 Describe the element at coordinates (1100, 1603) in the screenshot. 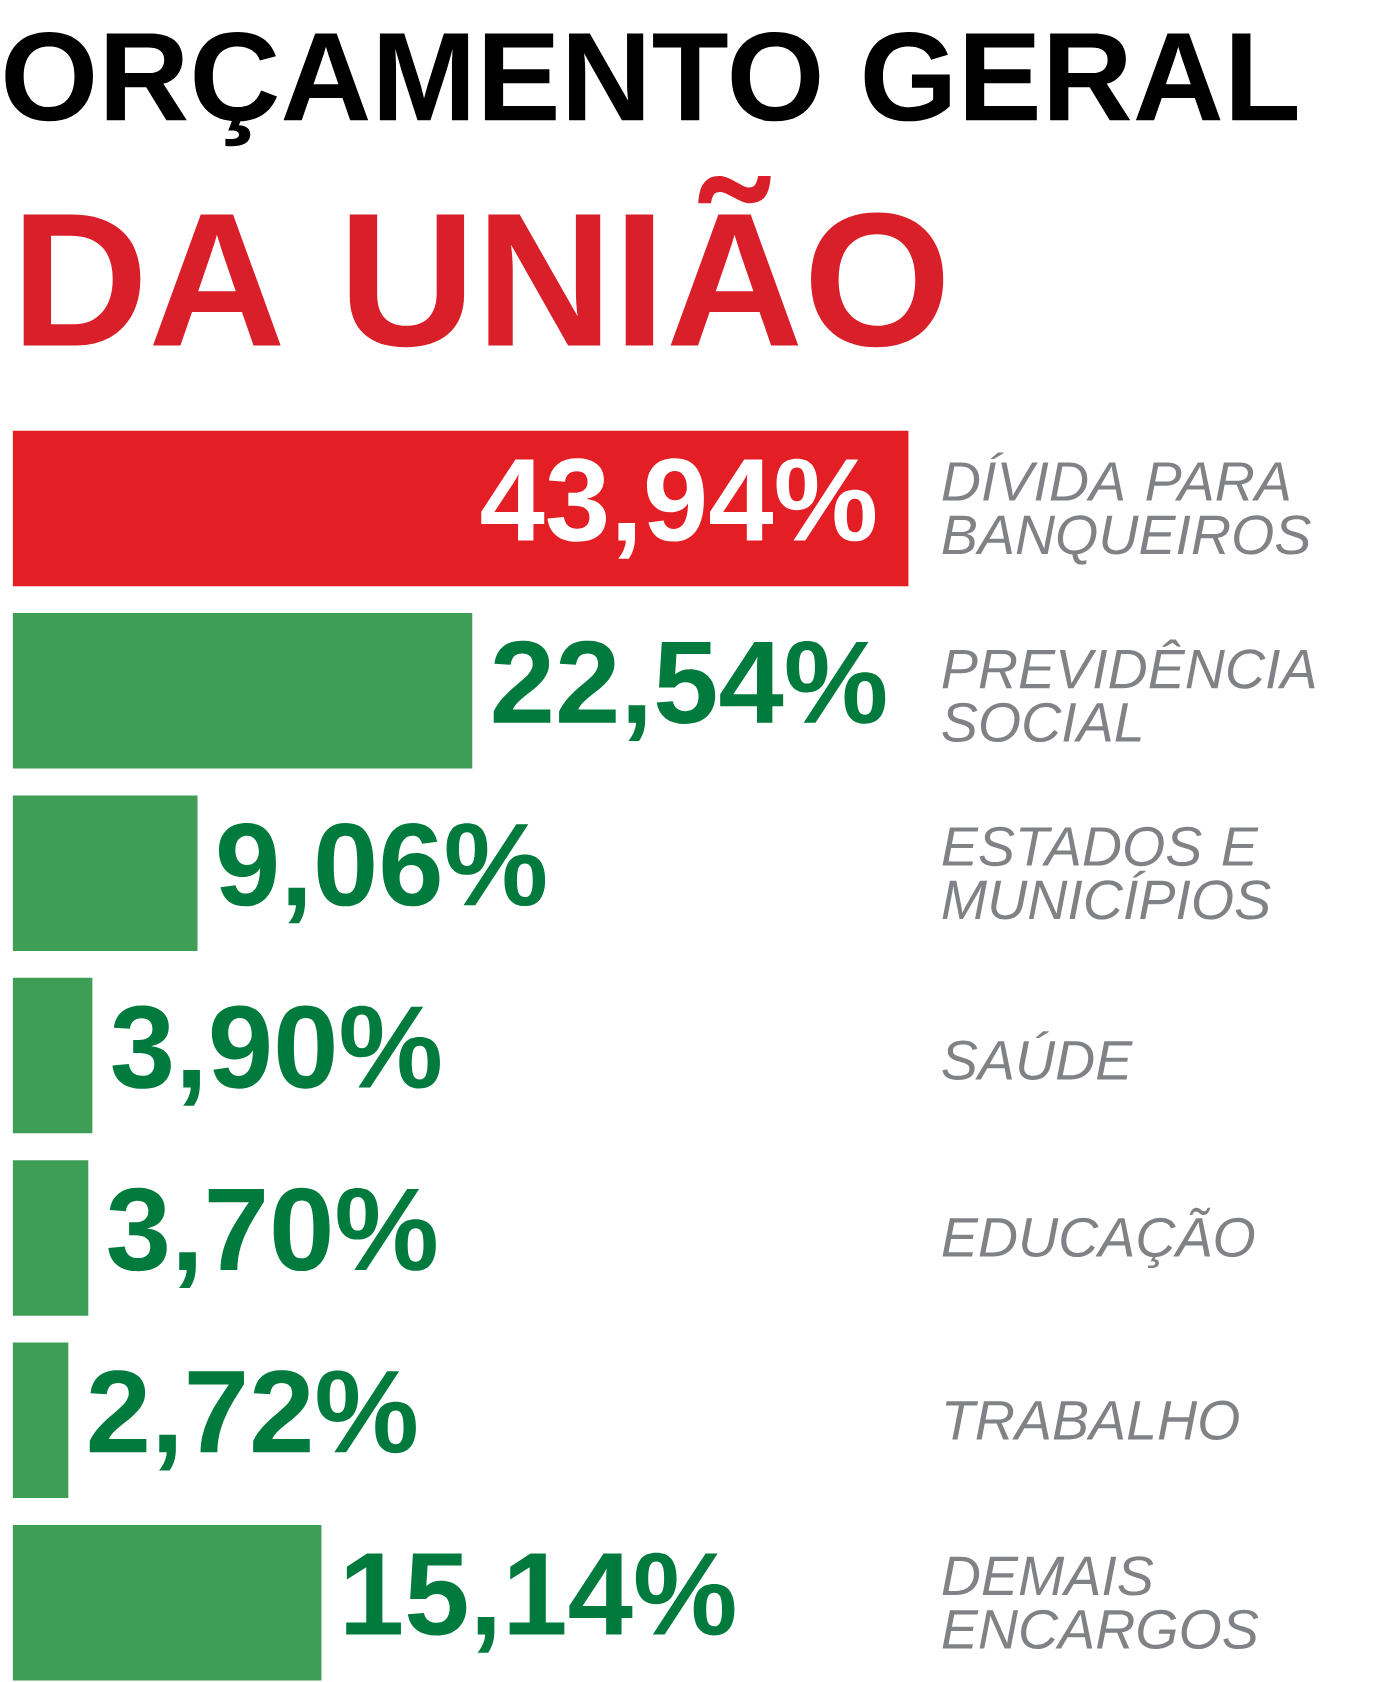

I see `y-tick-label: DEMAIS ENCARGOS` at that location.